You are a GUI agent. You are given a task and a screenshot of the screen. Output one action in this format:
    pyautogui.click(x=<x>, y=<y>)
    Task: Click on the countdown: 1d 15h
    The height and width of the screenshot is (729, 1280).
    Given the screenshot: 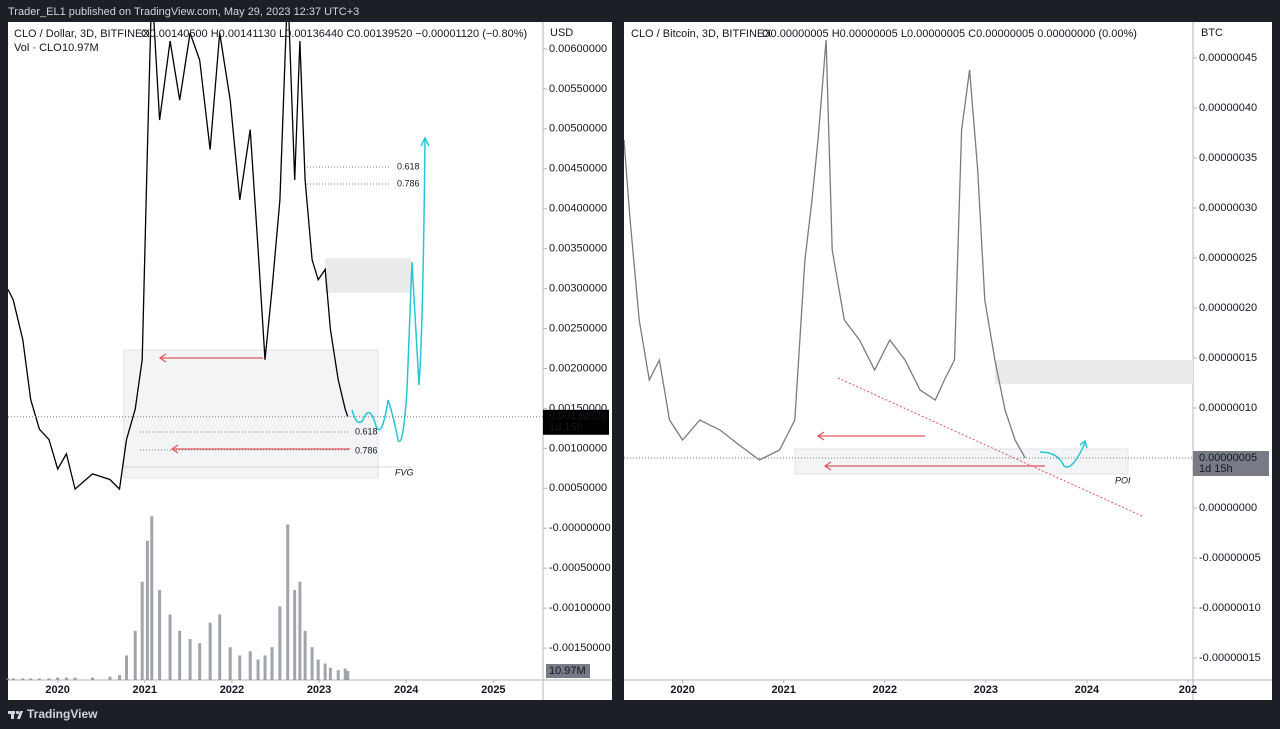 What is the action you would take?
    pyautogui.click(x=566, y=428)
    